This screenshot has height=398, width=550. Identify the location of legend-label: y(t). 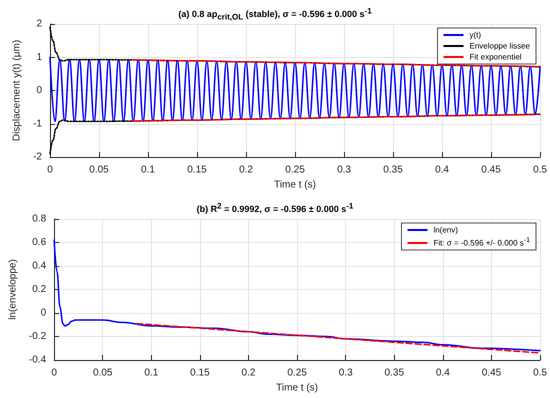
(476, 35).